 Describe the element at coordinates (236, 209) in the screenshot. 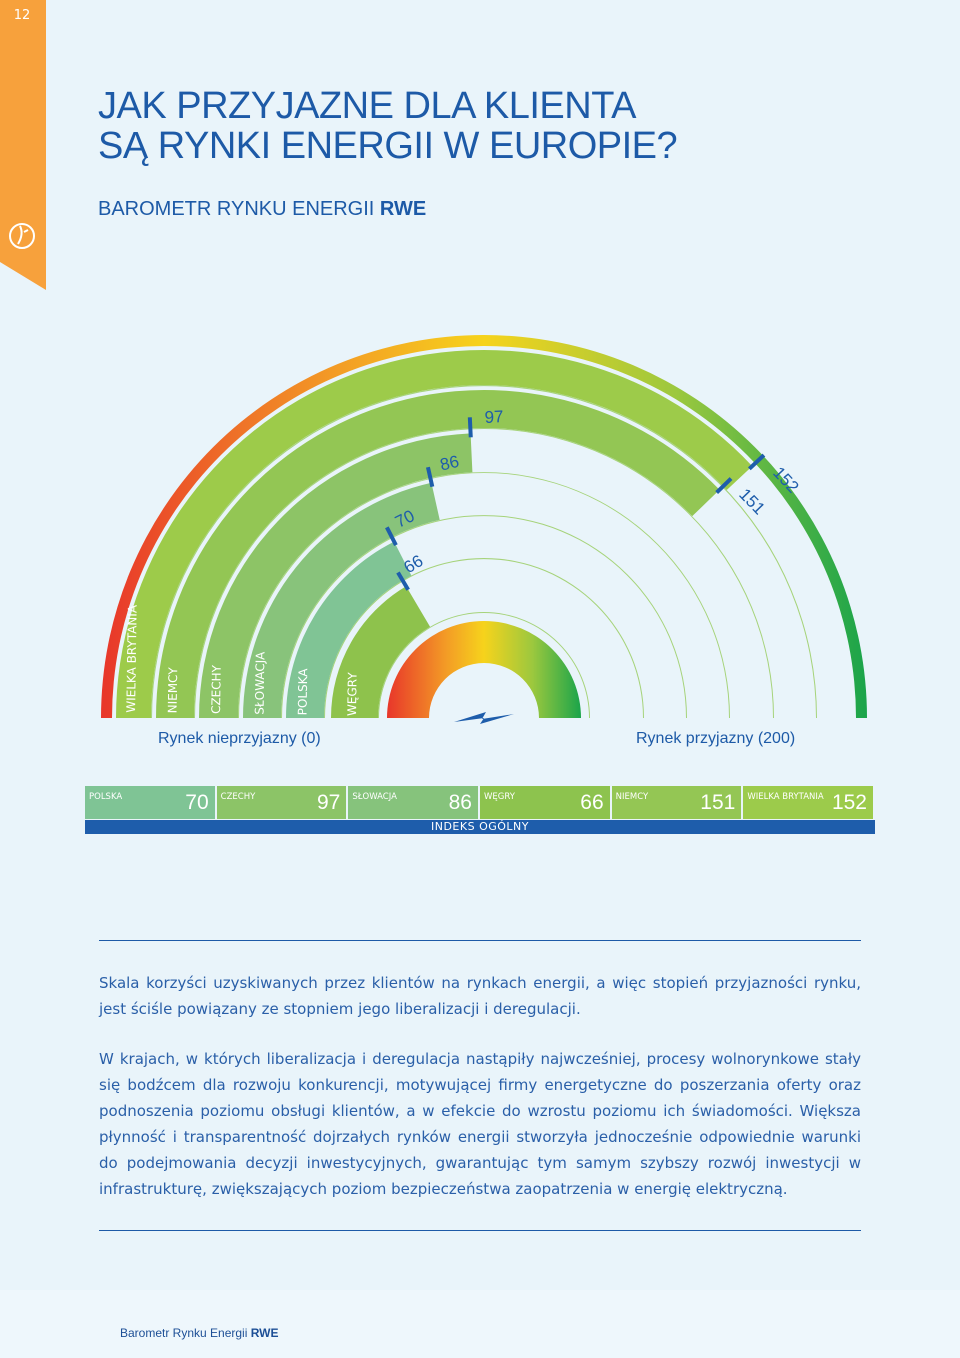

I see `subtitle-text: BAROMETR RYNKU ENERGII` at that location.